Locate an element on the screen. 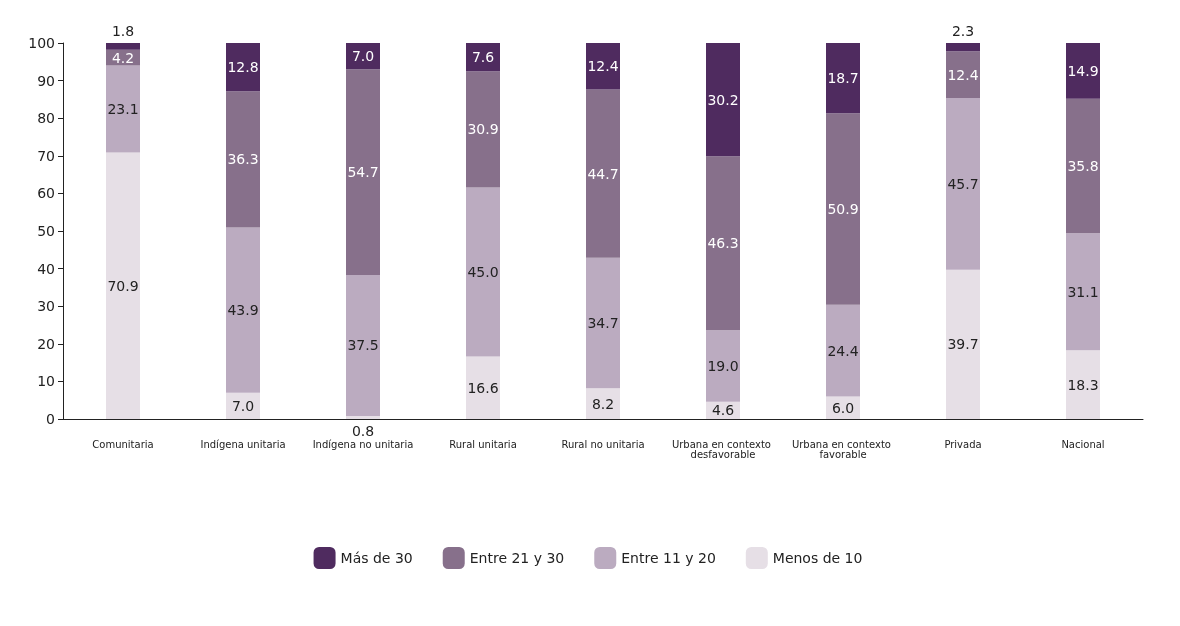 This screenshot has height=626, width=1180. data-label: 43.9 is located at coordinates (243, 310).